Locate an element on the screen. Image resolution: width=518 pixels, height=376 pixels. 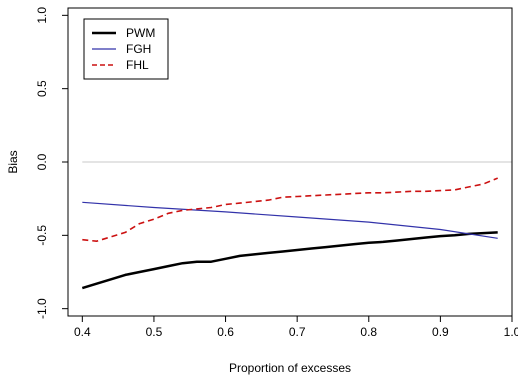
y-axis: -1.0 -0.5 0.0 0.5 1.0 is located at coordinates (52, 163).